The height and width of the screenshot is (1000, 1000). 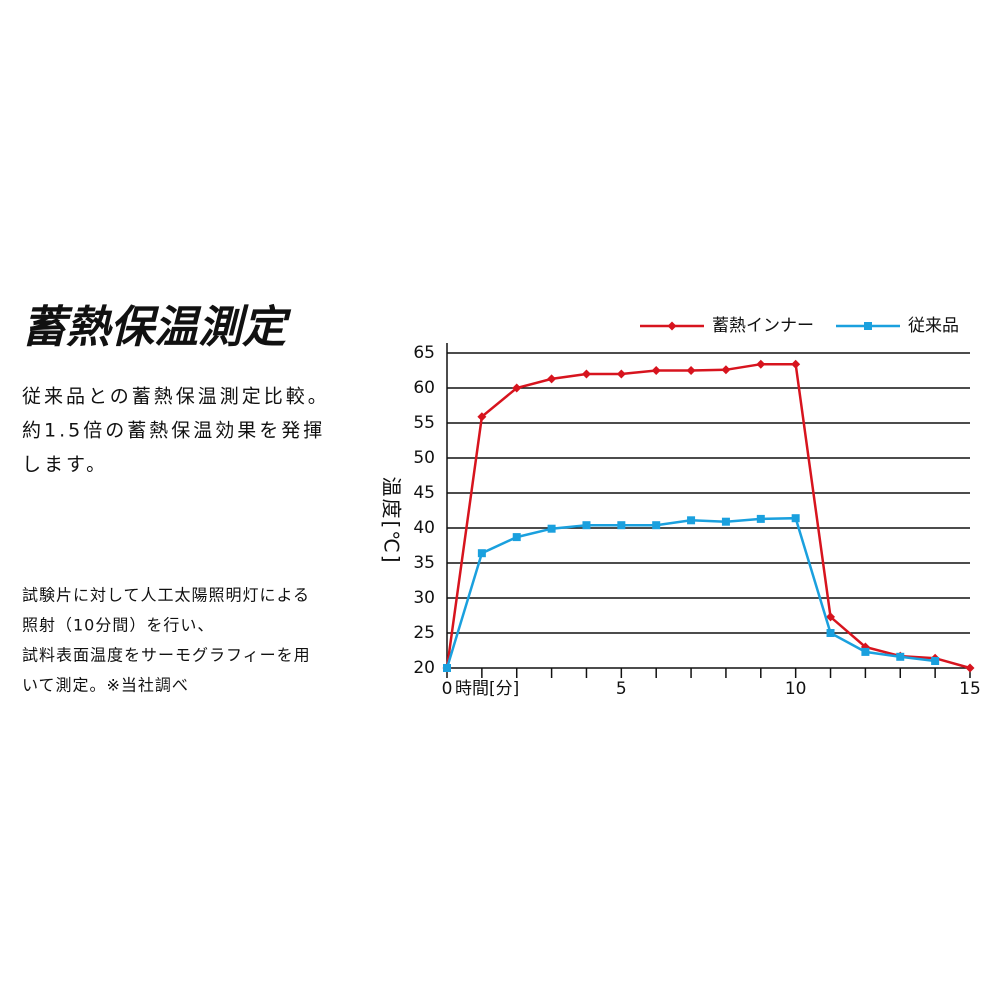 I want to click on note-line: 試験片に対して人工太陽照明灯による, so click(x=166, y=595).